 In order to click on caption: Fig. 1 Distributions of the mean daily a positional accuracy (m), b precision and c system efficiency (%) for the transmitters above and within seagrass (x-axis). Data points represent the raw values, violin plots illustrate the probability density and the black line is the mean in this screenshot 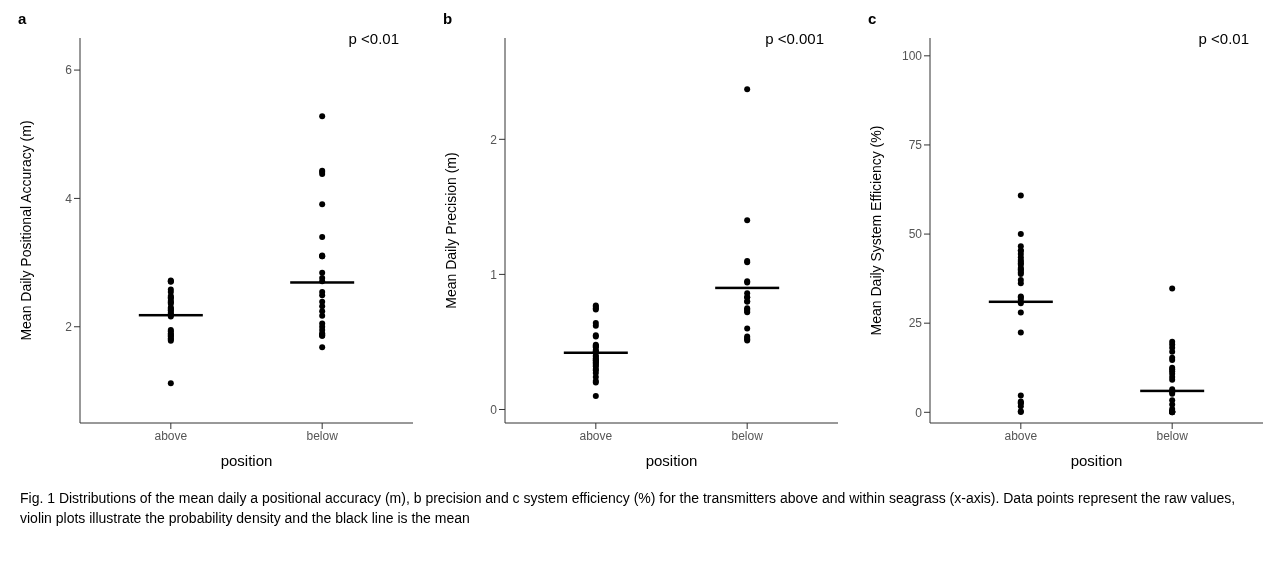, I will do `click(628, 508)`.